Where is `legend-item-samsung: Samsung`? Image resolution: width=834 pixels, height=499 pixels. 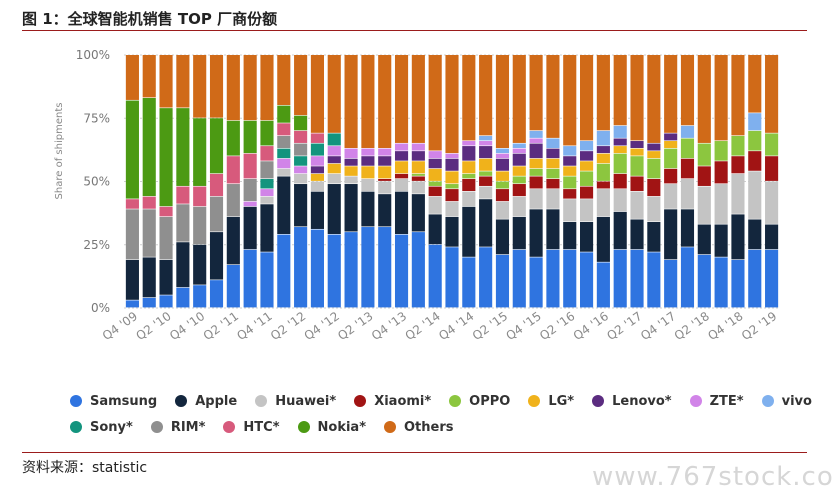
legend-item-samsung: Samsung is located at coordinates (113, 401).